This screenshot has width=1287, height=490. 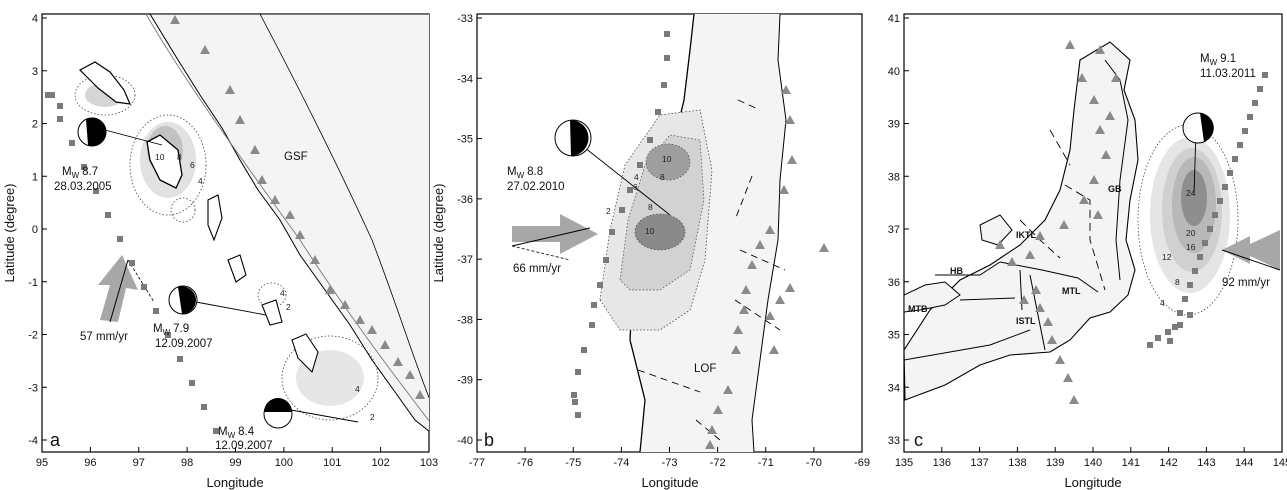 I want to click on y-tick-label: -40, so click(x=465, y=441).